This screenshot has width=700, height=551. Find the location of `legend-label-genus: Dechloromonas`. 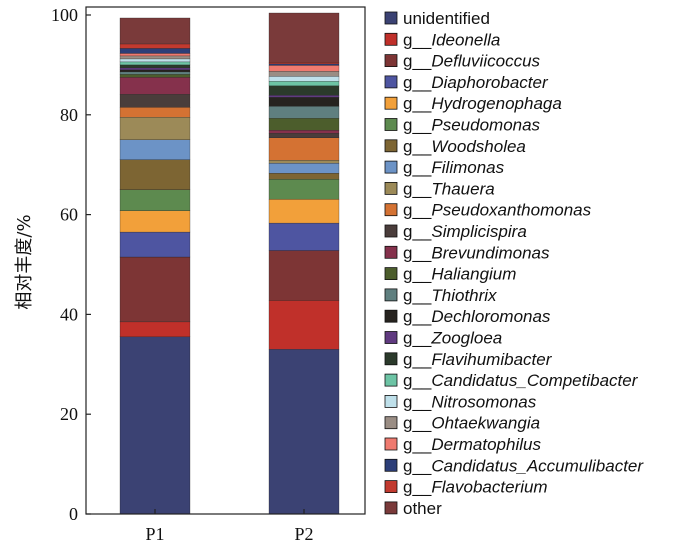

legend-label-genus: Dechloromonas is located at coordinates (491, 316).